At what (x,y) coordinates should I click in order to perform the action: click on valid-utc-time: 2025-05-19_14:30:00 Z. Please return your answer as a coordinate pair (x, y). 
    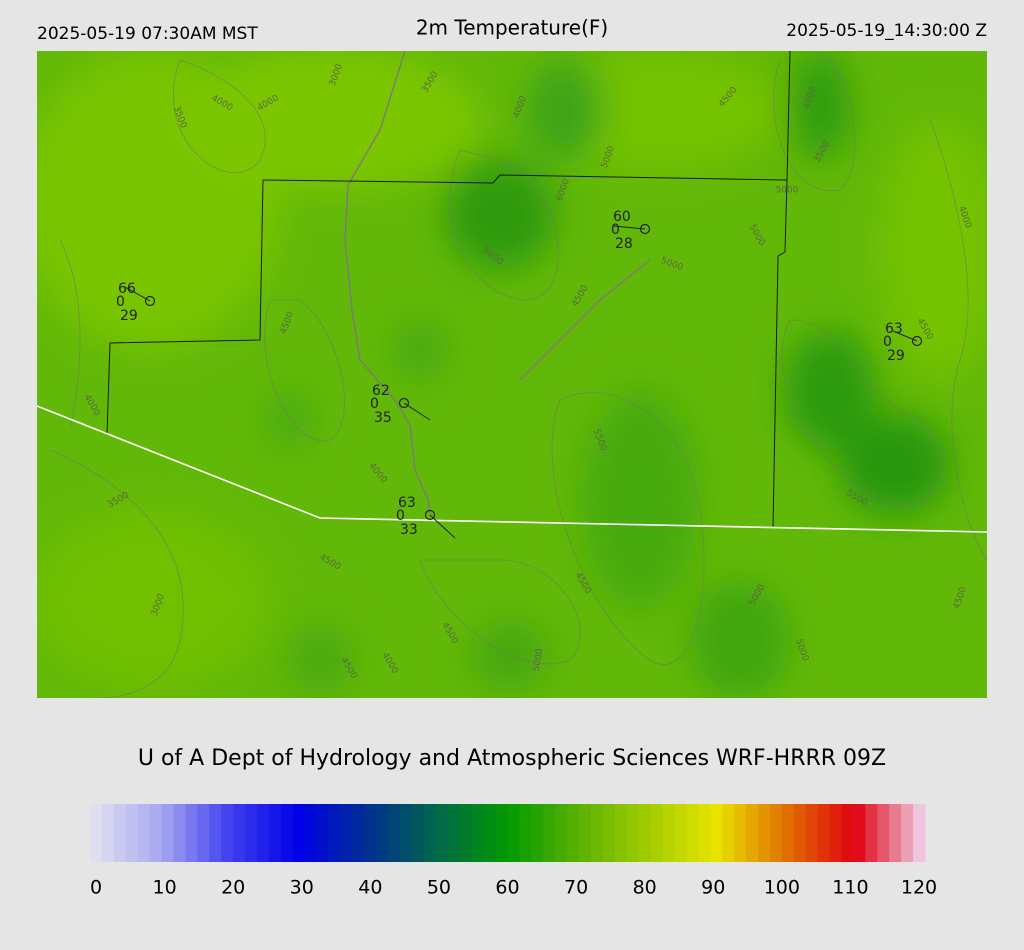
    Looking at the image, I should click on (886, 31).